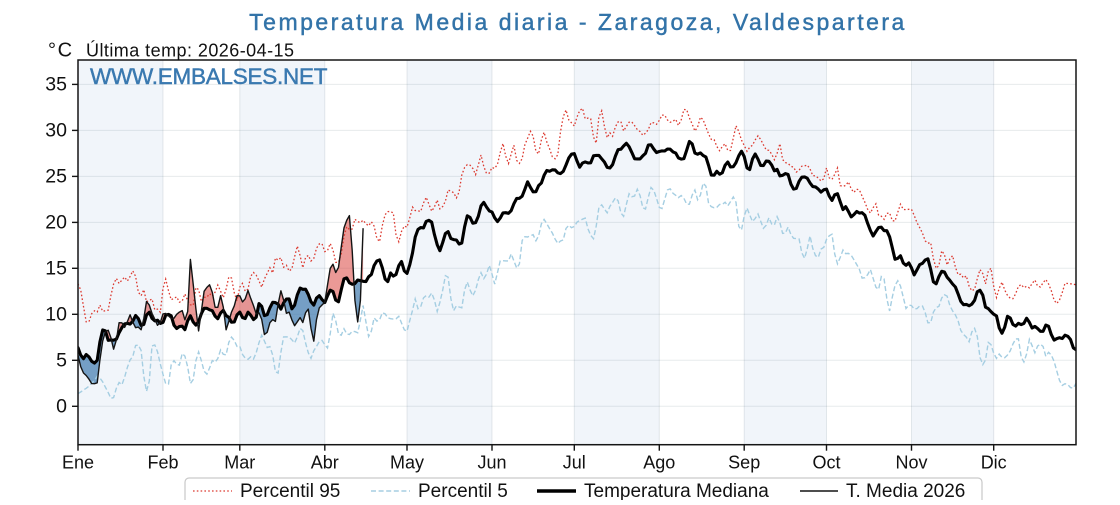 The height and width of the screenshot is (505, 1120). Describe the element at coordinates (239, 463) in the screenshot. I see `svg-text: Mar` at that location.